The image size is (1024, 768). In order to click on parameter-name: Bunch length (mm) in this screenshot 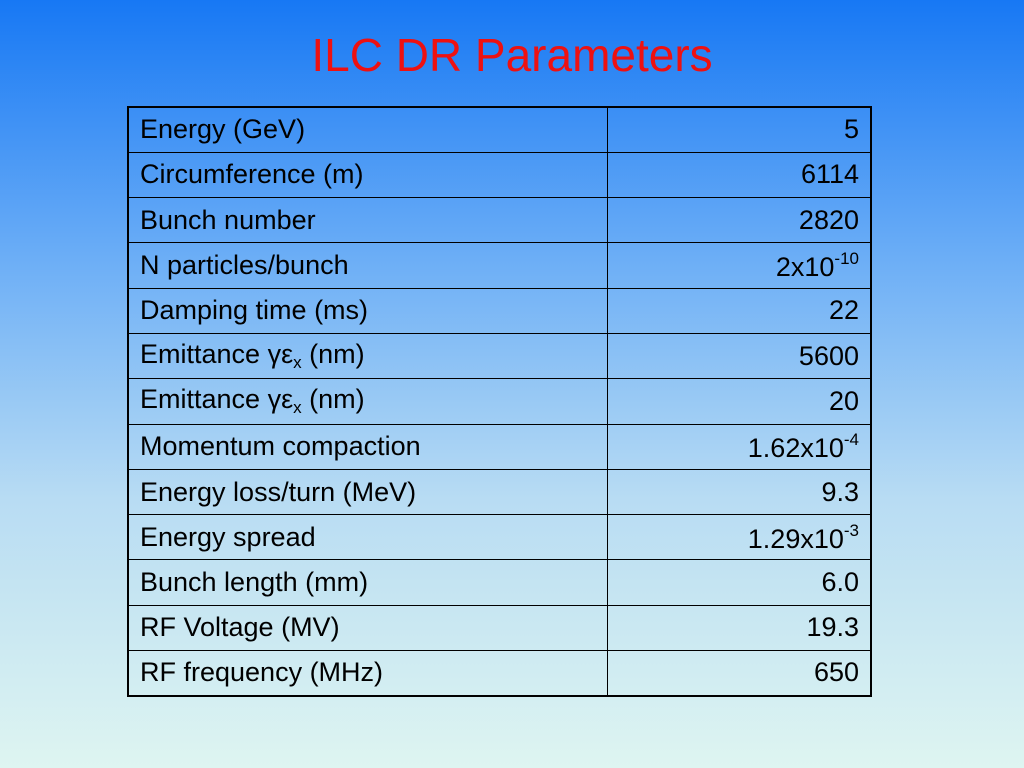, I will do `click(367, 582)`.